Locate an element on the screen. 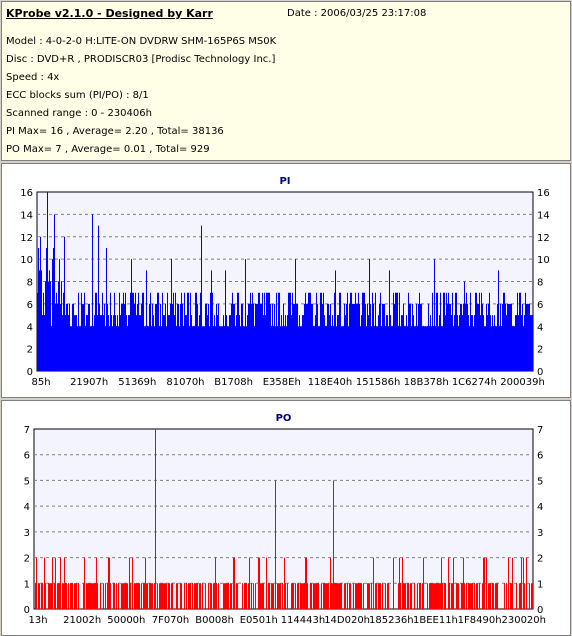 The height and width of the screenshot is (636, 572). po-xtick-label: 114443h is located at coordinates (303, 620).